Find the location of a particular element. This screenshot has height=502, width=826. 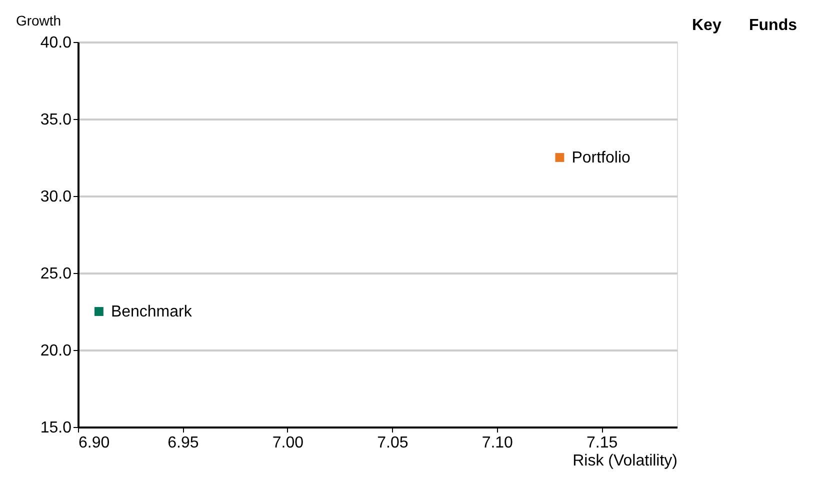

x-tick-label: 7.15 is located at coordinates (602, 443).